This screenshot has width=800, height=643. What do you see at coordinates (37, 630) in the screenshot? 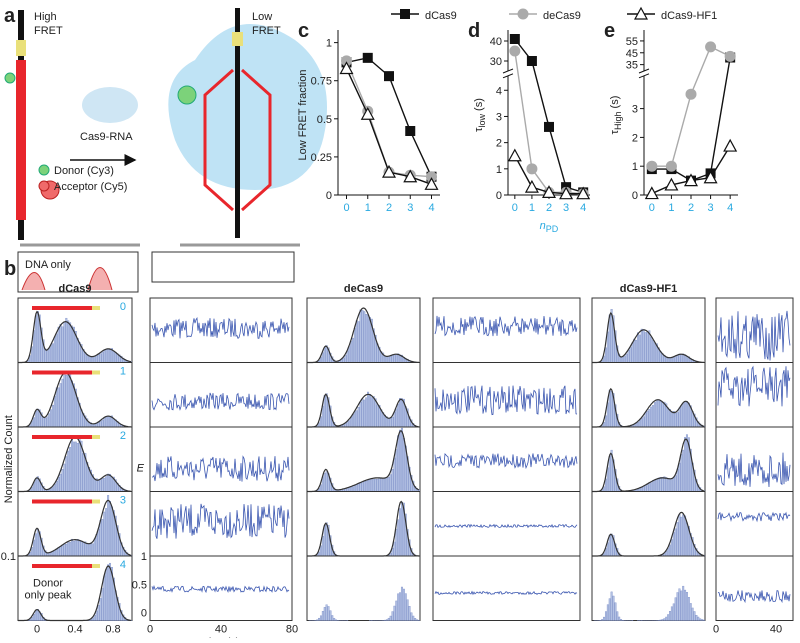
I see `x-tick-label: 0` at bounding box center [37, 630].